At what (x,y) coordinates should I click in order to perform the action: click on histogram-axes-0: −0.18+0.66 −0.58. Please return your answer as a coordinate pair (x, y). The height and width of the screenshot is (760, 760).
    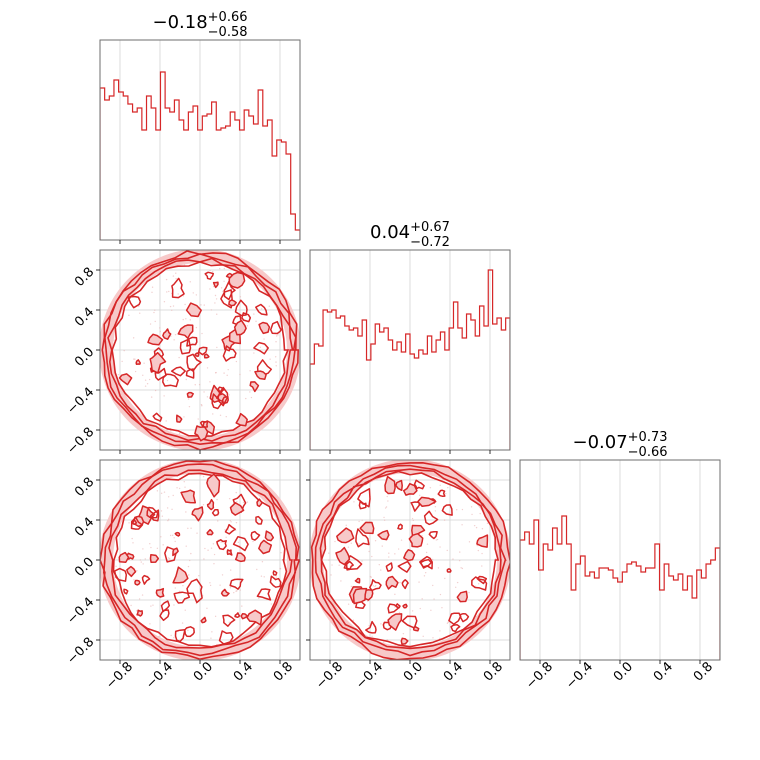
    Looking at the image, I should click on (200, 127).